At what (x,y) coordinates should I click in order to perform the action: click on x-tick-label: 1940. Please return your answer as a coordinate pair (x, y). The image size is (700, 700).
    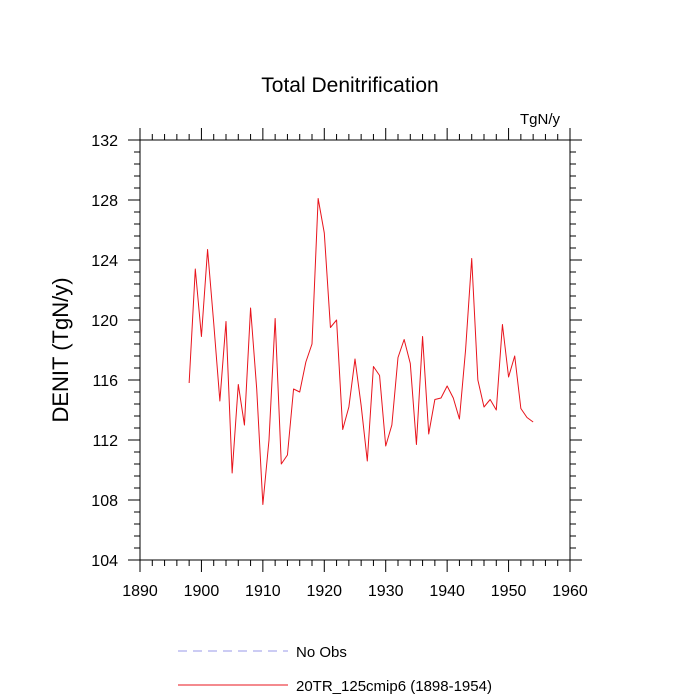
    Looking at the image, I should click on (447, 591).